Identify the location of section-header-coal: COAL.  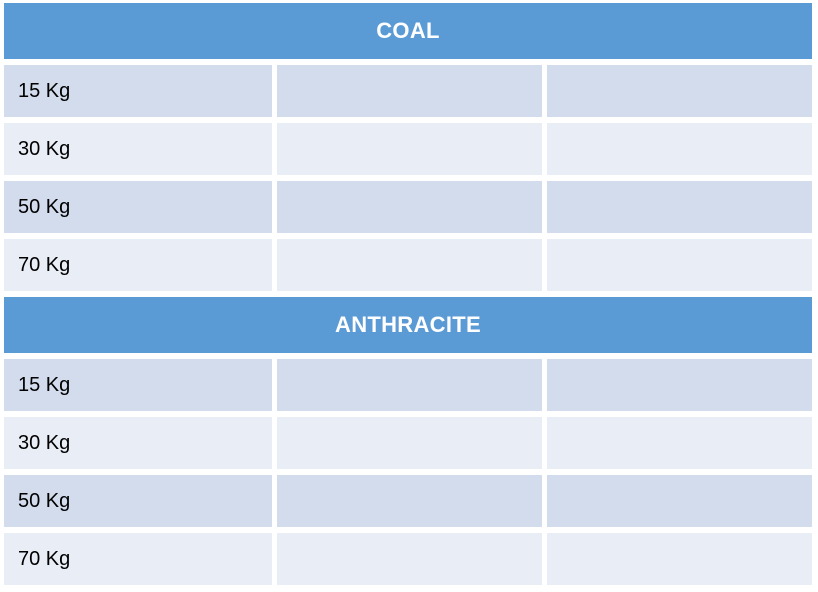
(408, 31).